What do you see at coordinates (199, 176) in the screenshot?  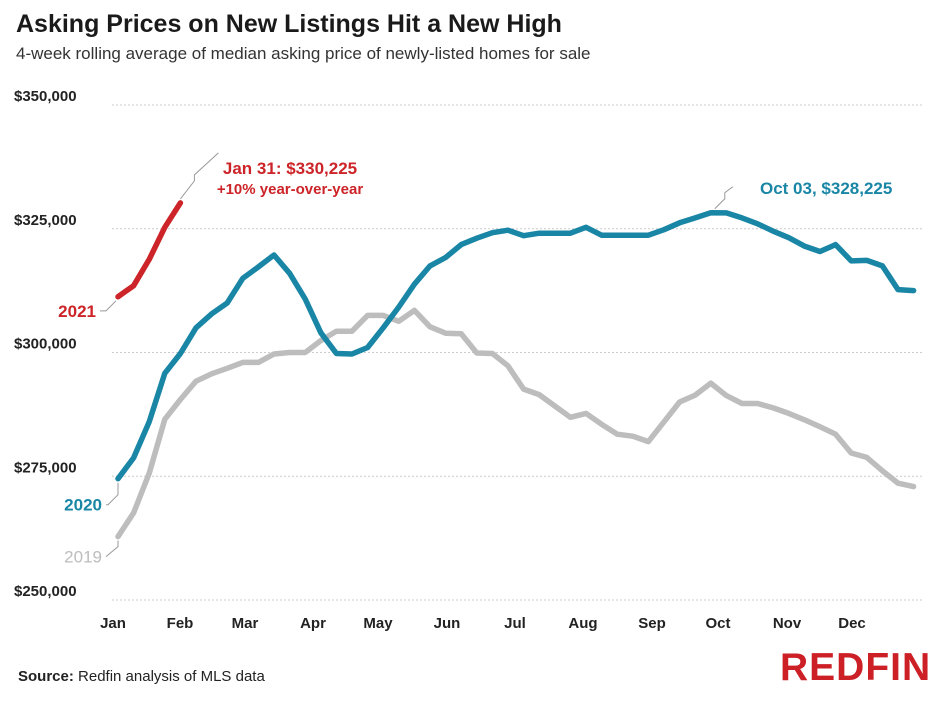 I see `leader-line-2021-peak` at bounding box center [199, 176].